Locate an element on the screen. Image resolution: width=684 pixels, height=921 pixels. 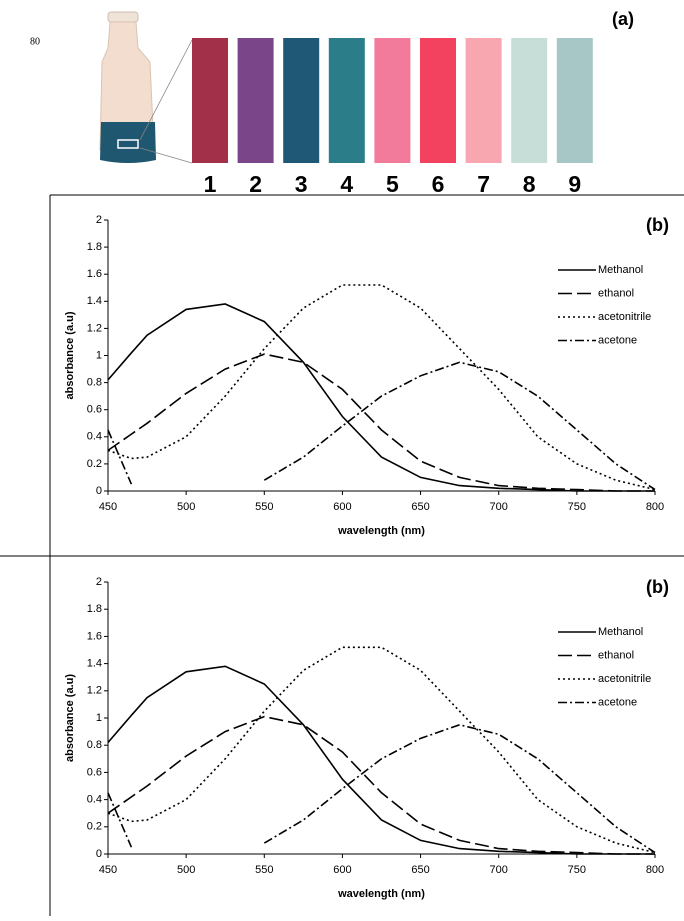
sample-number: 3 is located at coordinates (301, 184).